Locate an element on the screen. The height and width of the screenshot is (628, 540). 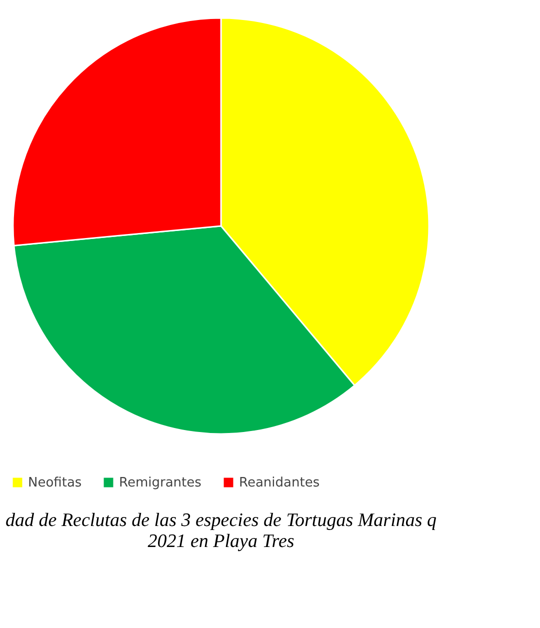
legend-label: Remigrantes is located at coordinates (160, 483).